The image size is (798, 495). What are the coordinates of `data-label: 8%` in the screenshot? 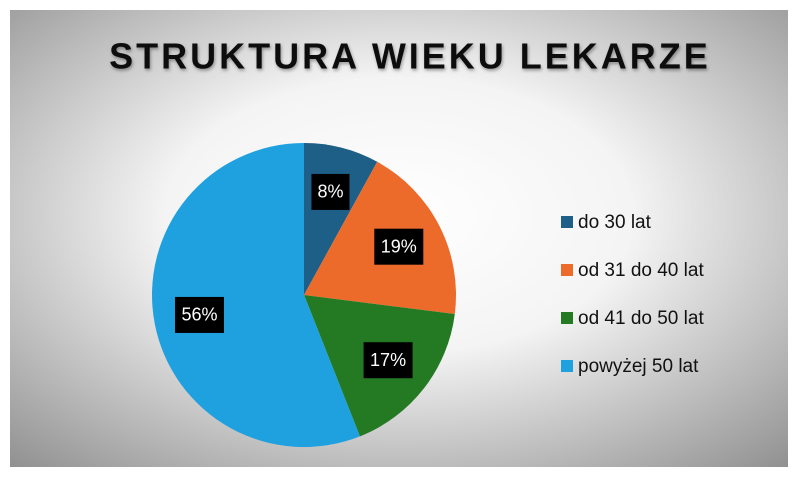 It's located at (330, 192).